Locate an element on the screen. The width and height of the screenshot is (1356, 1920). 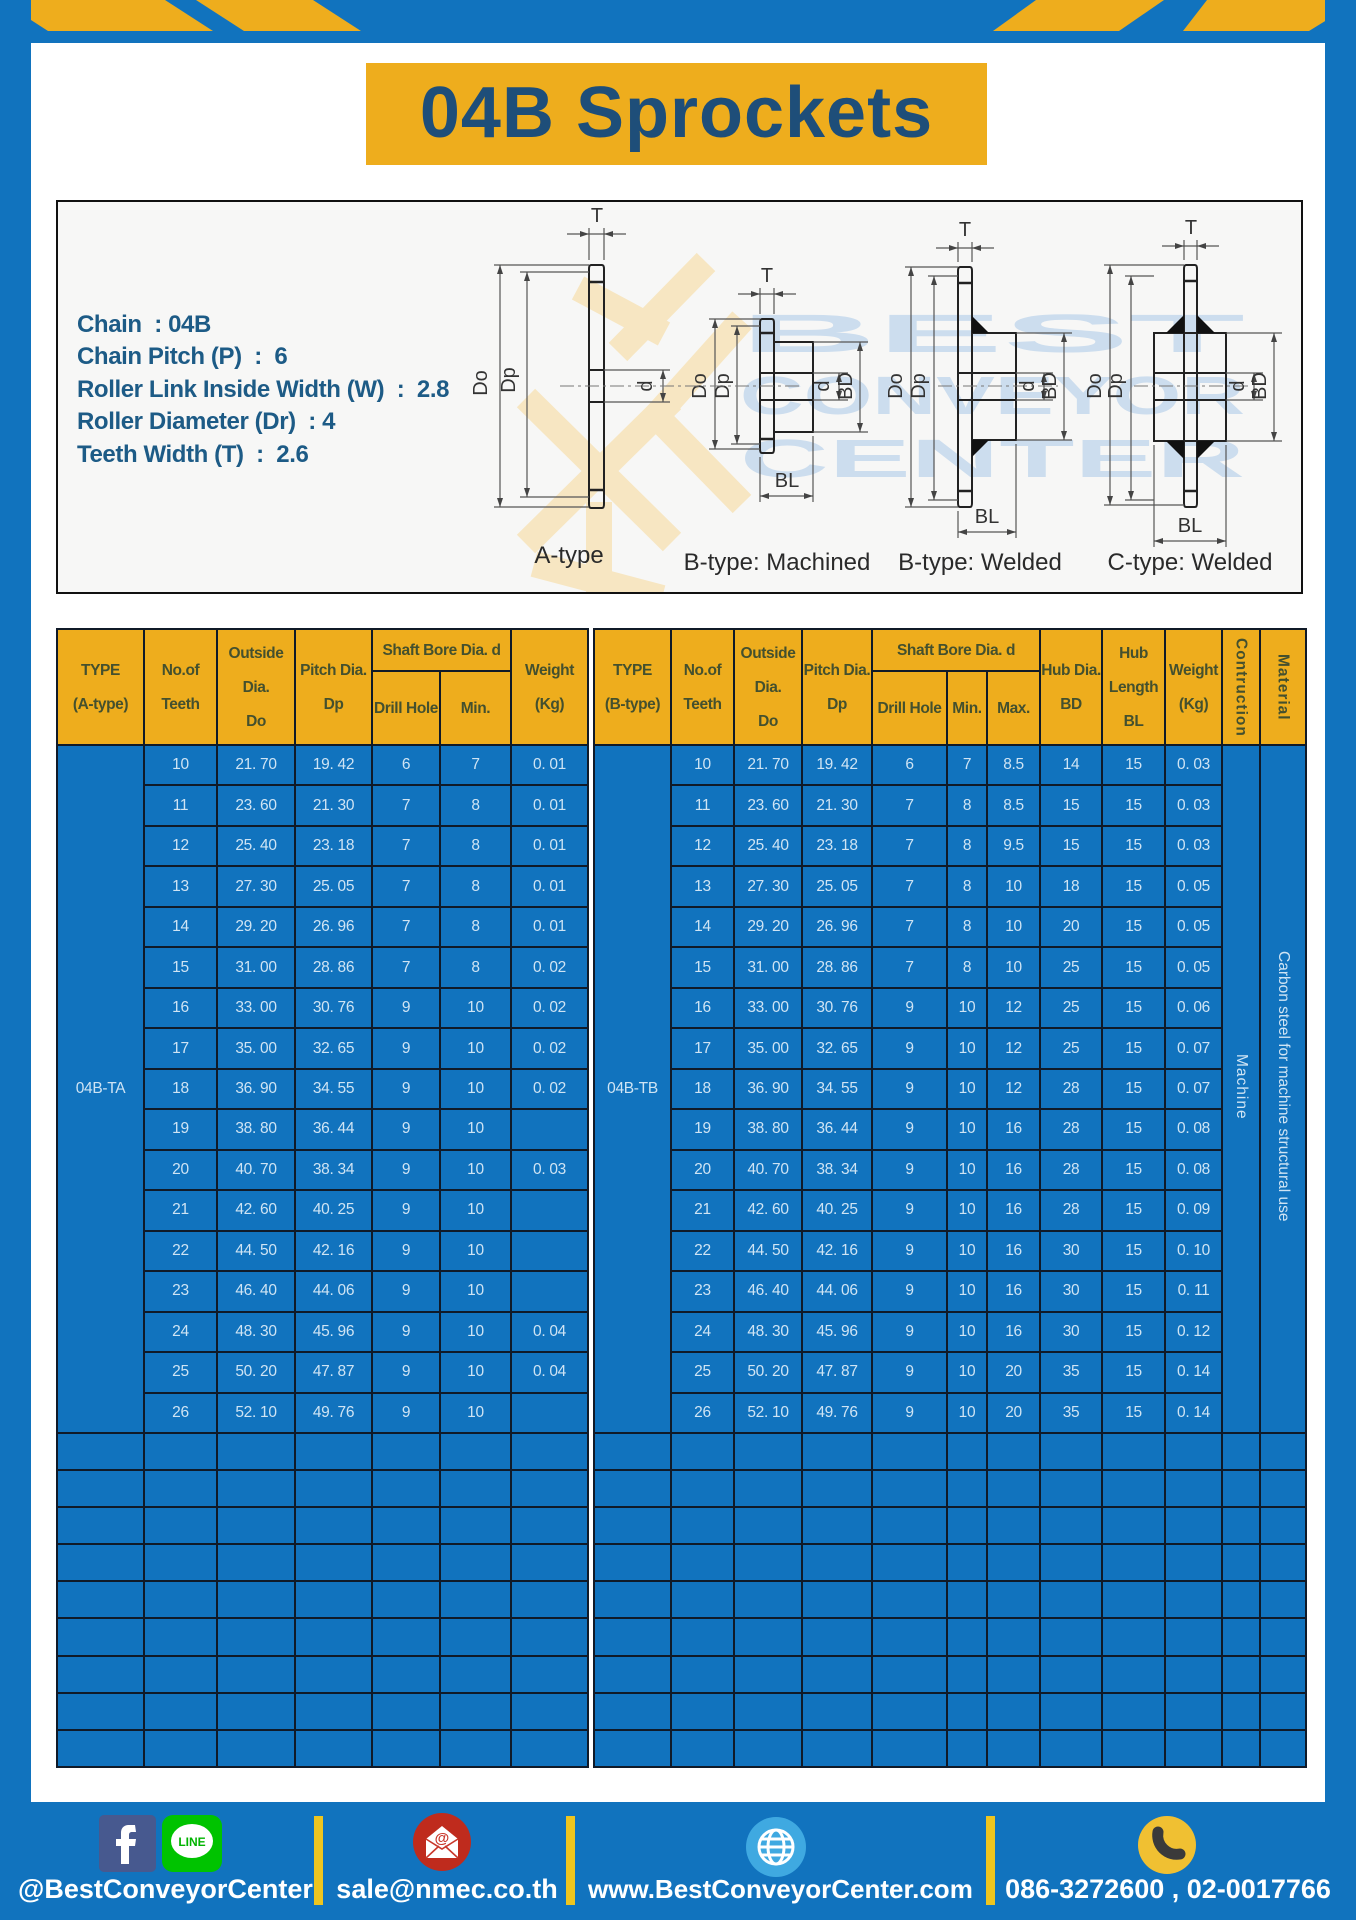
svg-text: CONVEYOR is located at coordinates (992, 396).